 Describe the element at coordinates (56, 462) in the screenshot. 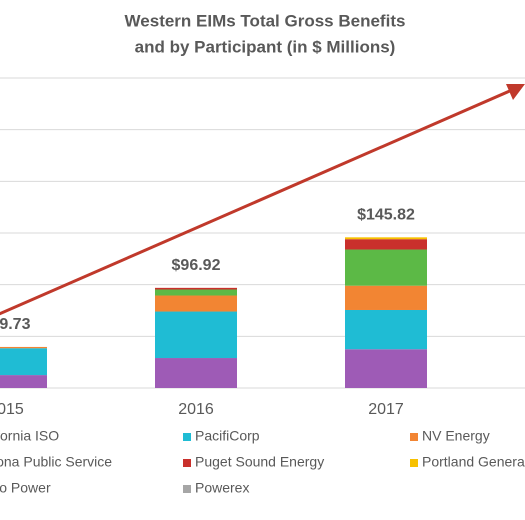

I see `legend-label: Arizona Public Service` at that location.